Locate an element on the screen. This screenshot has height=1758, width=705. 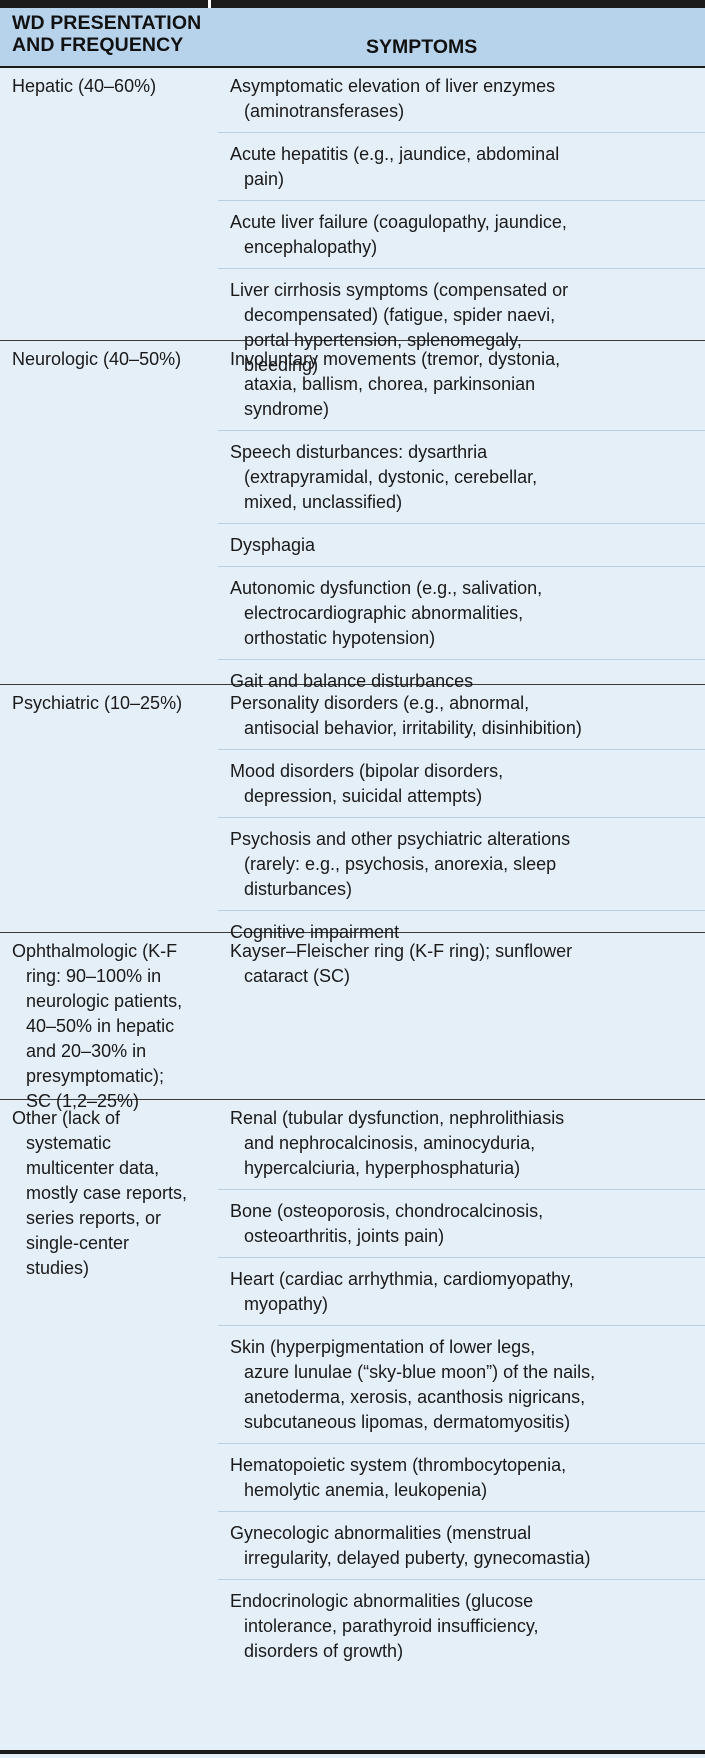
symptom-line: bleeding) is located at coordinates (281, 365).